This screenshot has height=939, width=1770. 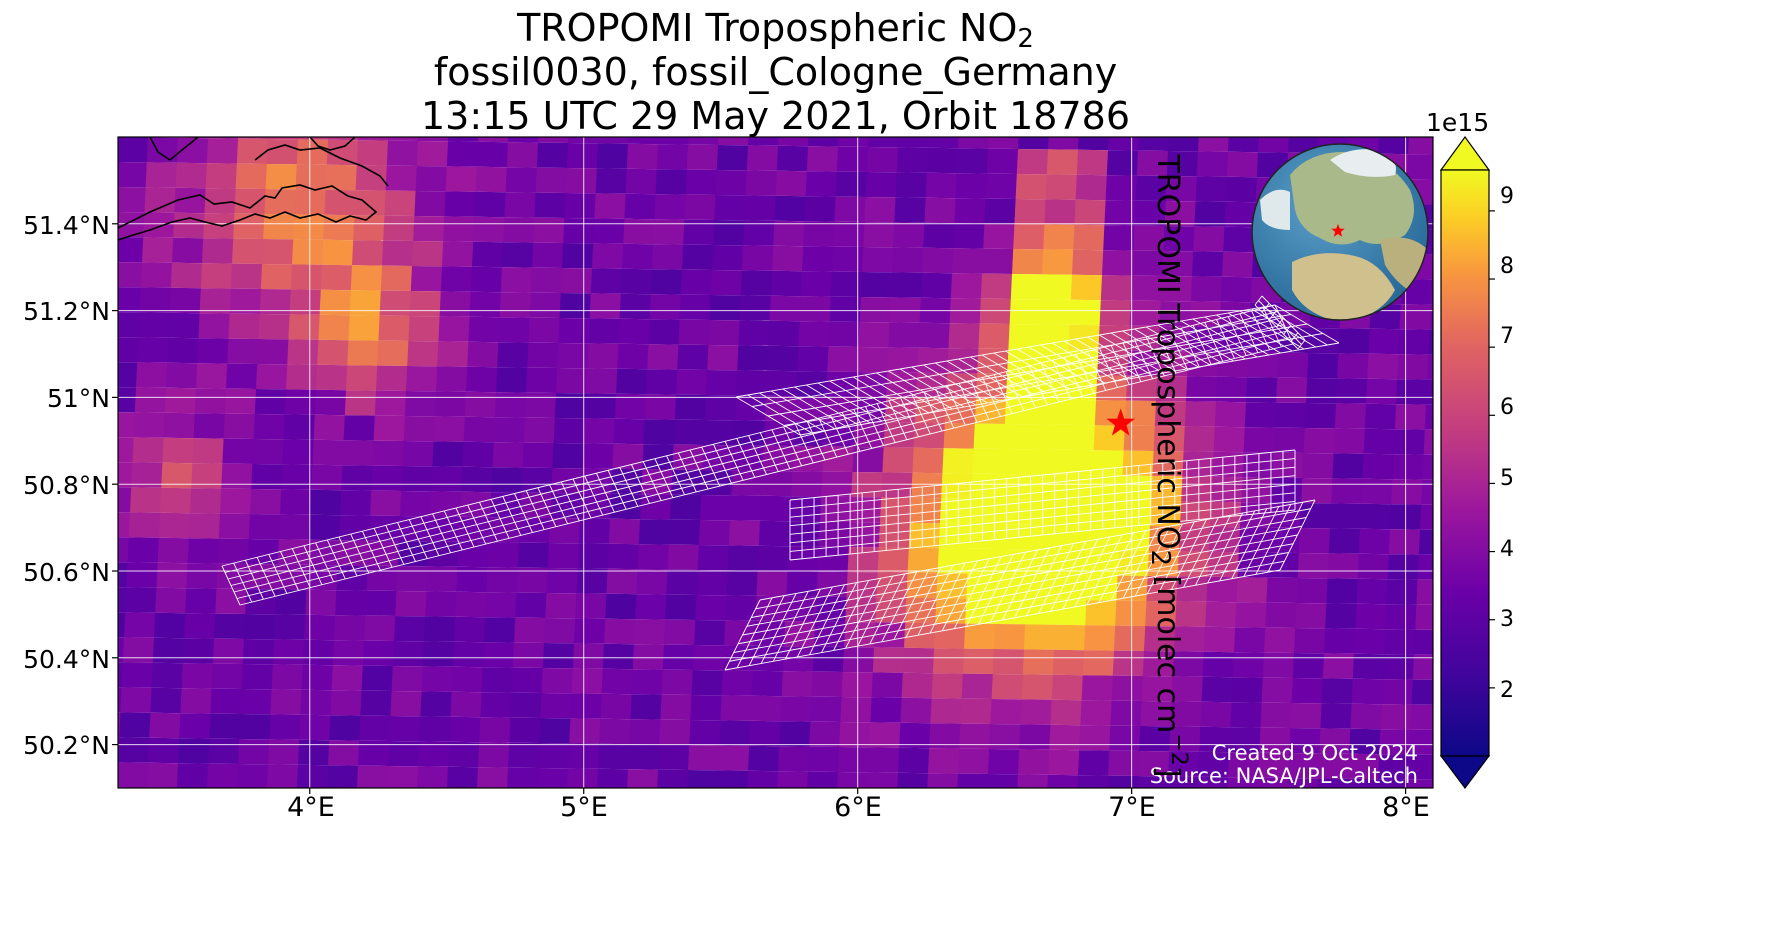 What do you see at coordinates (66, 745) in the screenshot?
I see `lat-label: 50.2°N` at bounding box center [66, 745].